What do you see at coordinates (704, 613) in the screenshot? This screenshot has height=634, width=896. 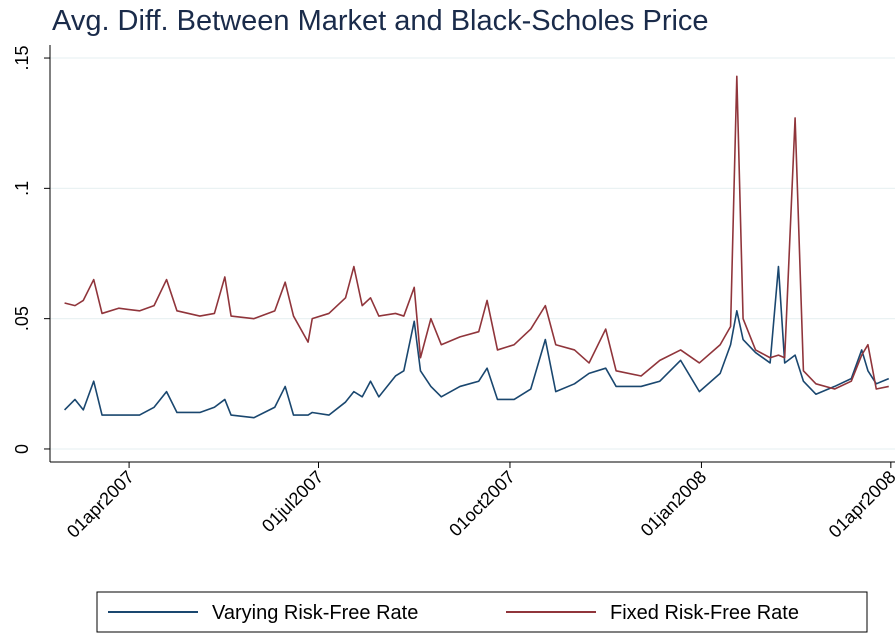 I see `legend-label: Fixed Risk-Free Rate` at bounding box center [704, 613].